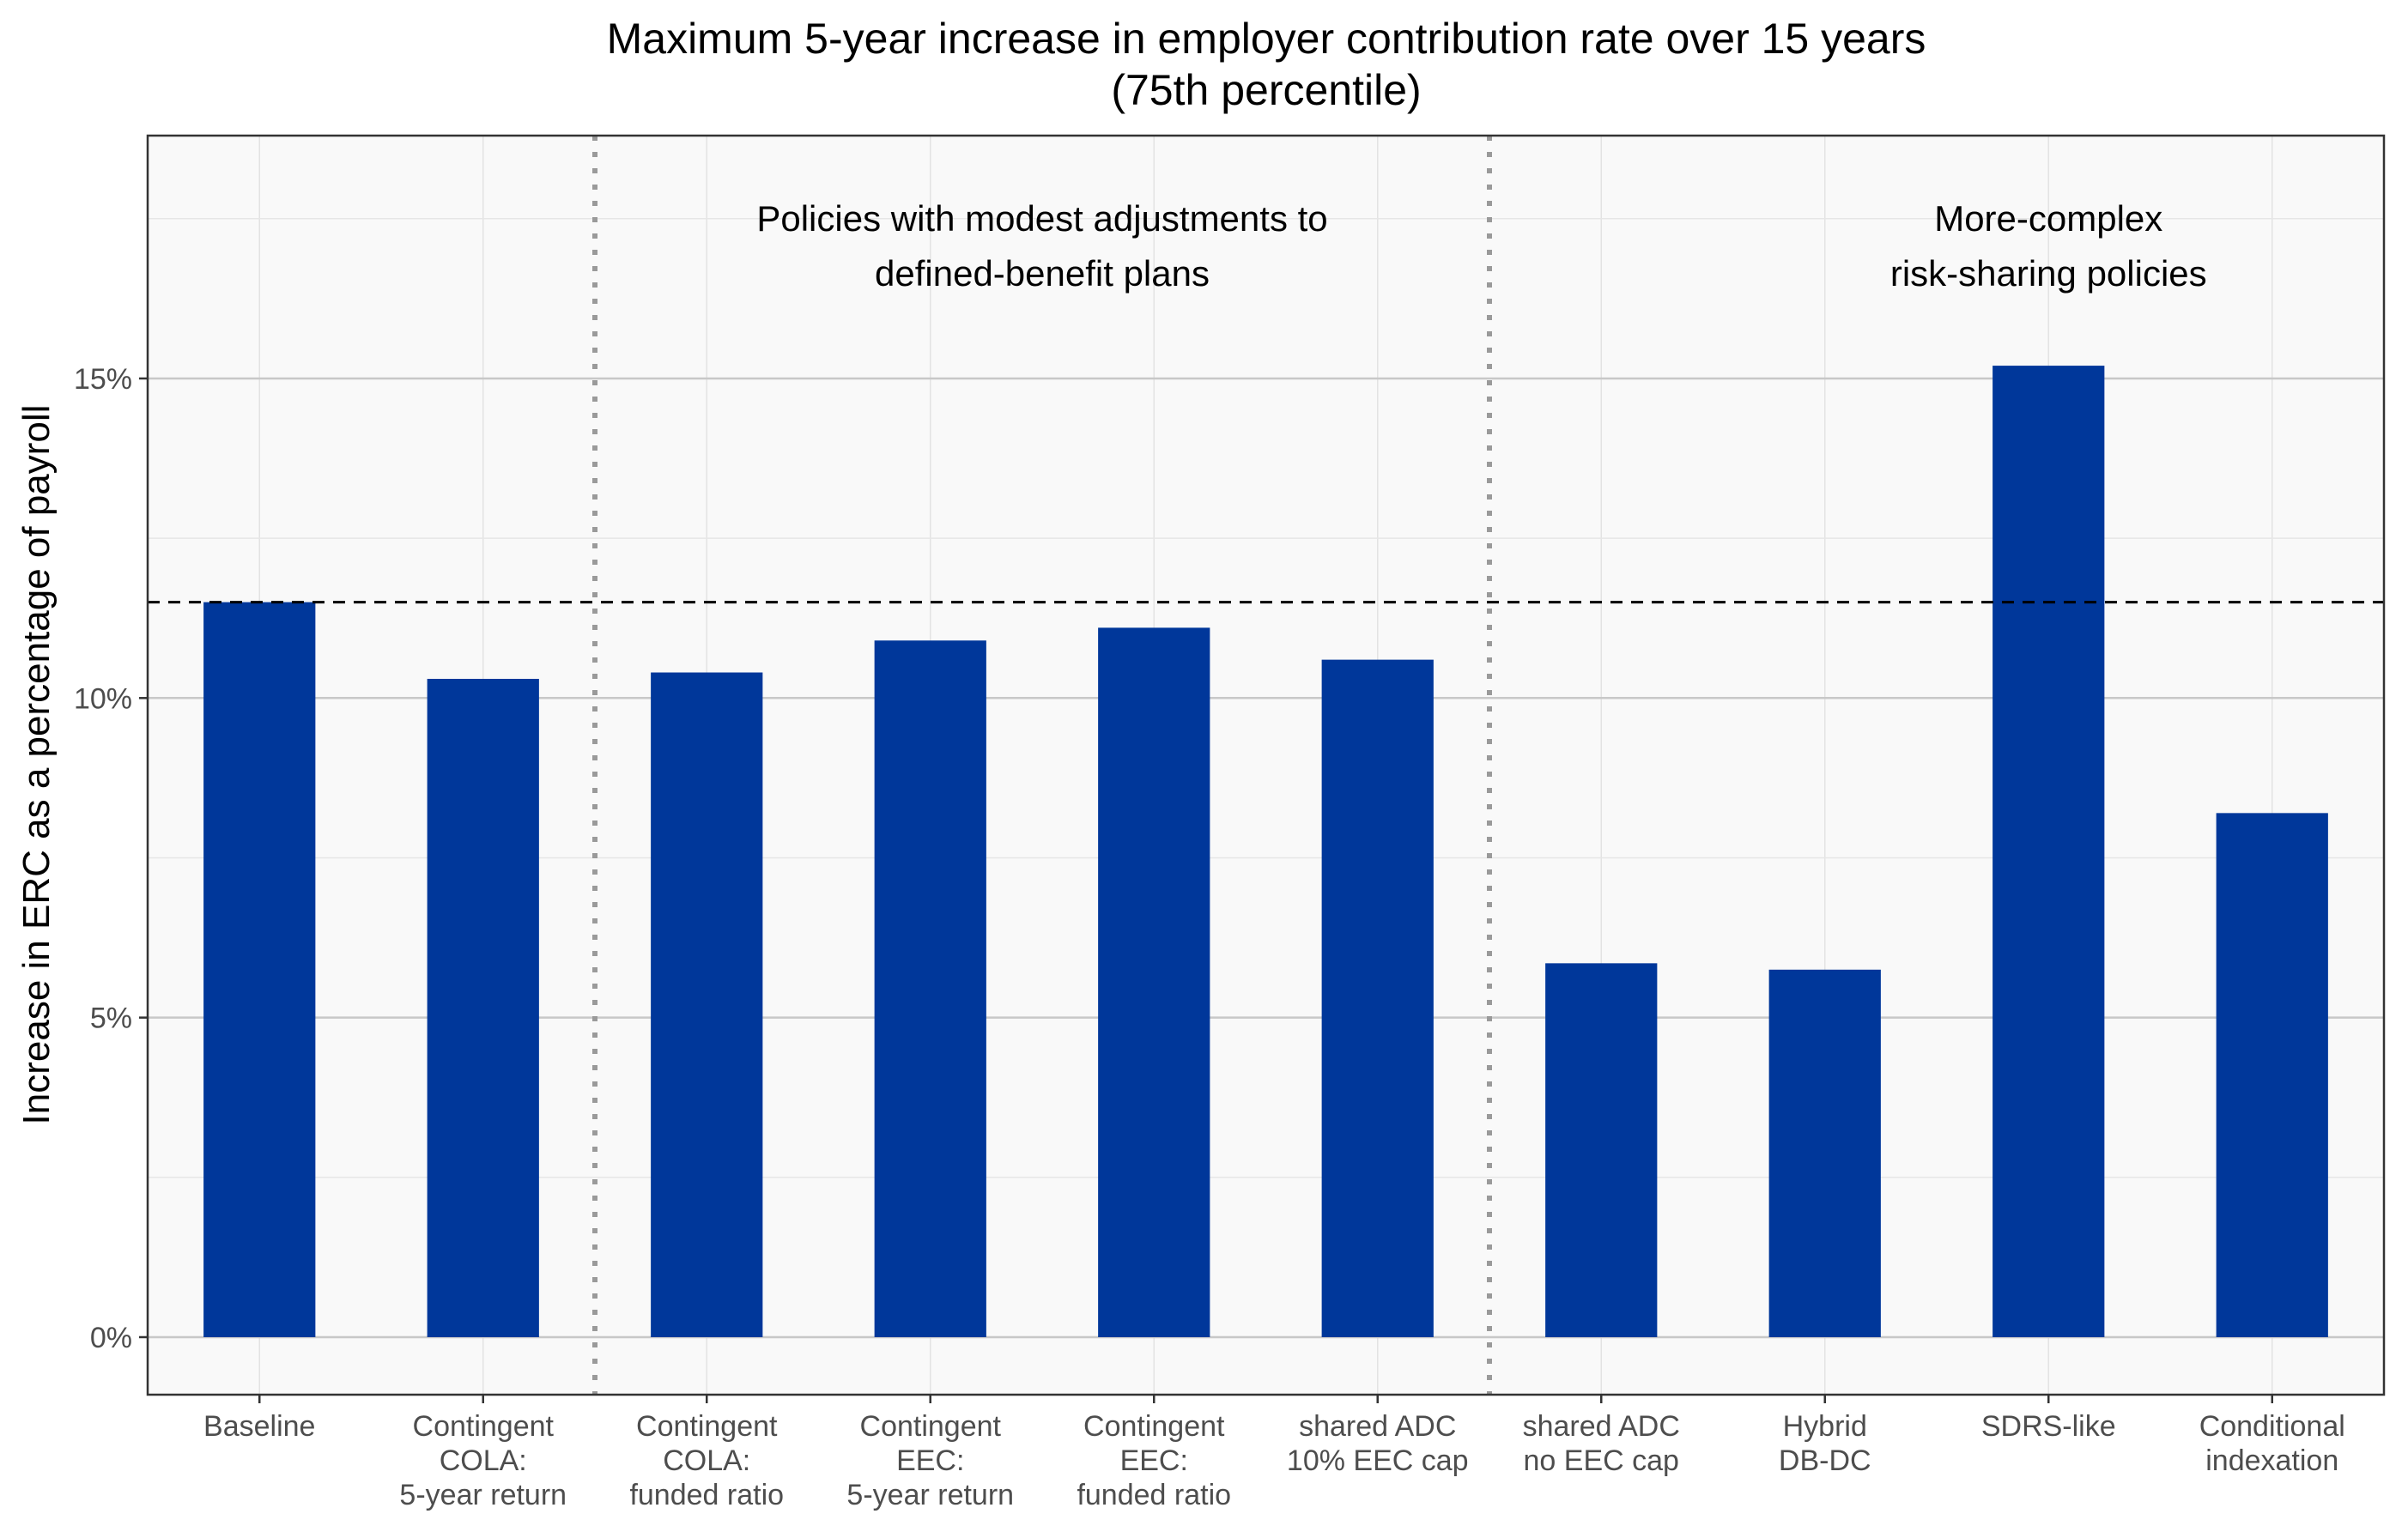 Image resolution: width=2408 pixels, height=1532 pixels. I want to click on x-tick-label: SDRS-like, so click(2048, 1426).